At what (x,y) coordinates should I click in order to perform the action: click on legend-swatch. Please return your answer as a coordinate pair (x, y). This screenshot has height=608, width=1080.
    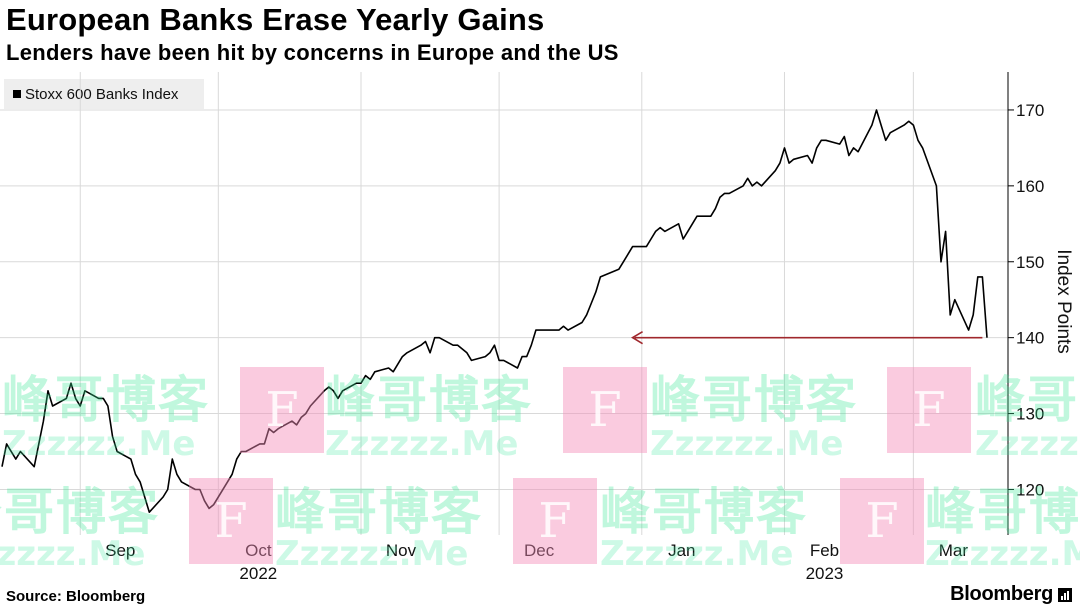
    Looking at the image, I should click on (17, 94).